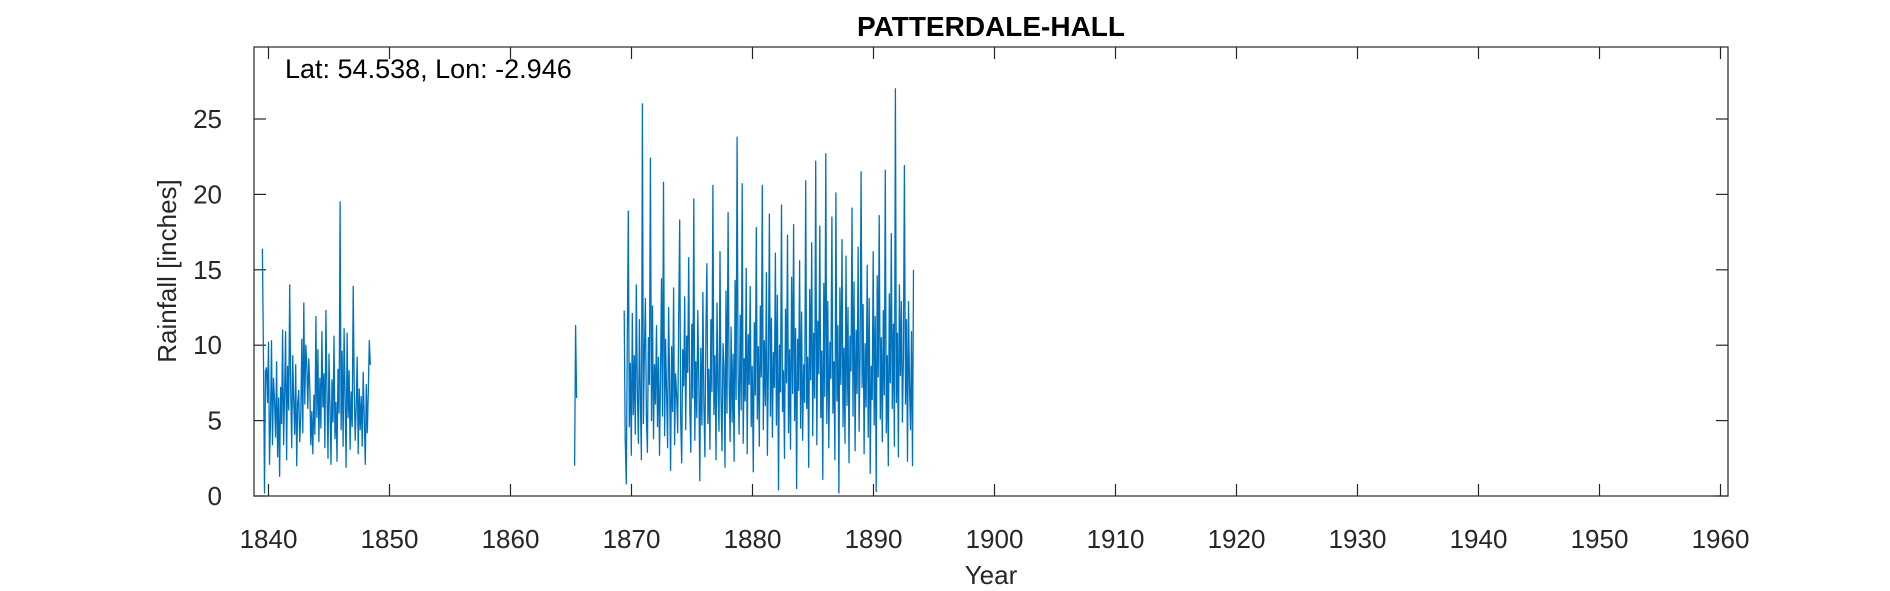  I want to click on x-tick-label: 1840, so click(269, 539).